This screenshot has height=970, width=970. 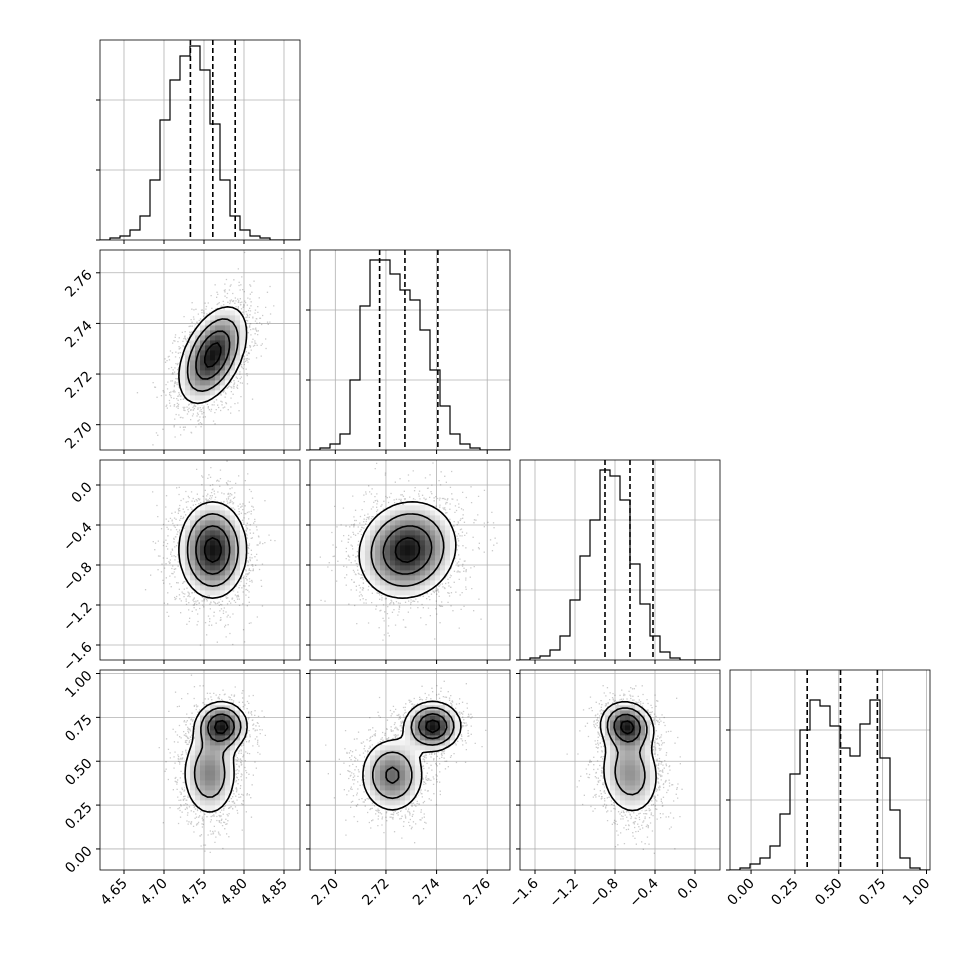 I want to click on y-tick-label: 2.76, so click(x=78, y=283).